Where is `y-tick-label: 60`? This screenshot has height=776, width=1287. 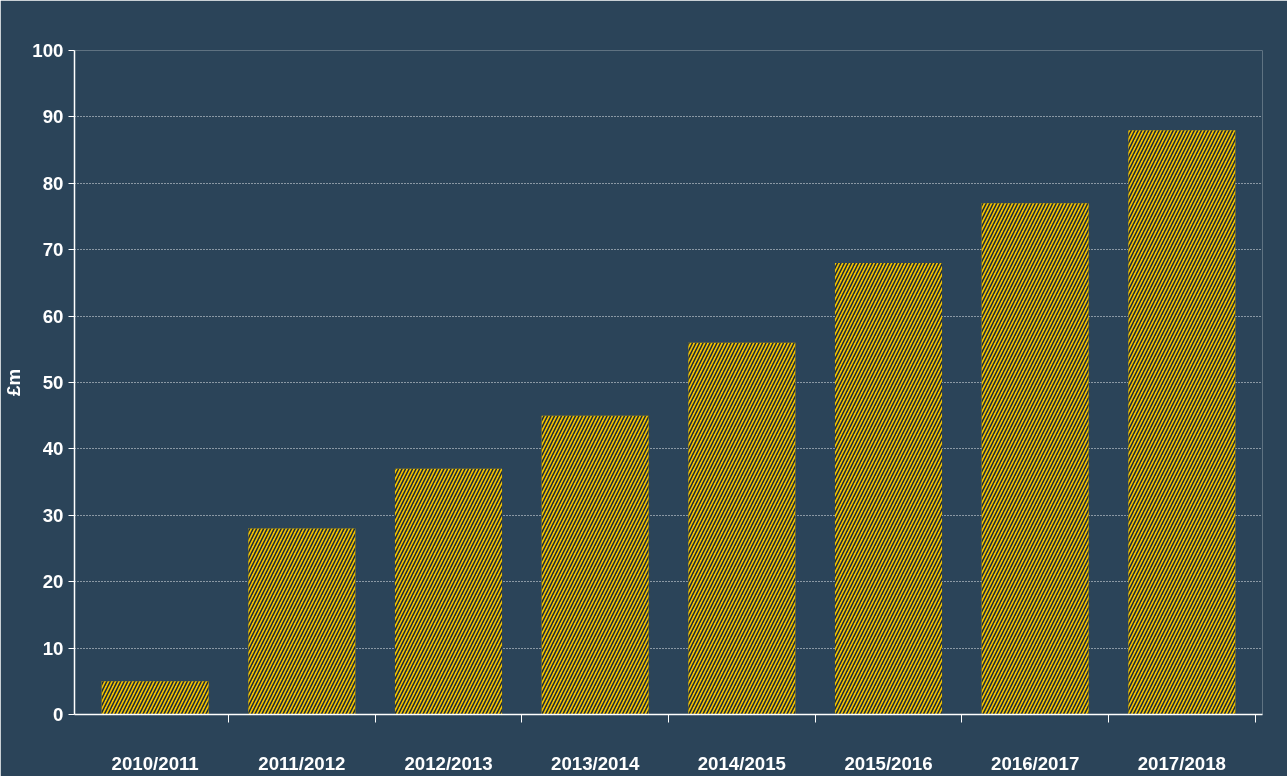 y-tick-label: 60 is located at coordinates (53, 316).